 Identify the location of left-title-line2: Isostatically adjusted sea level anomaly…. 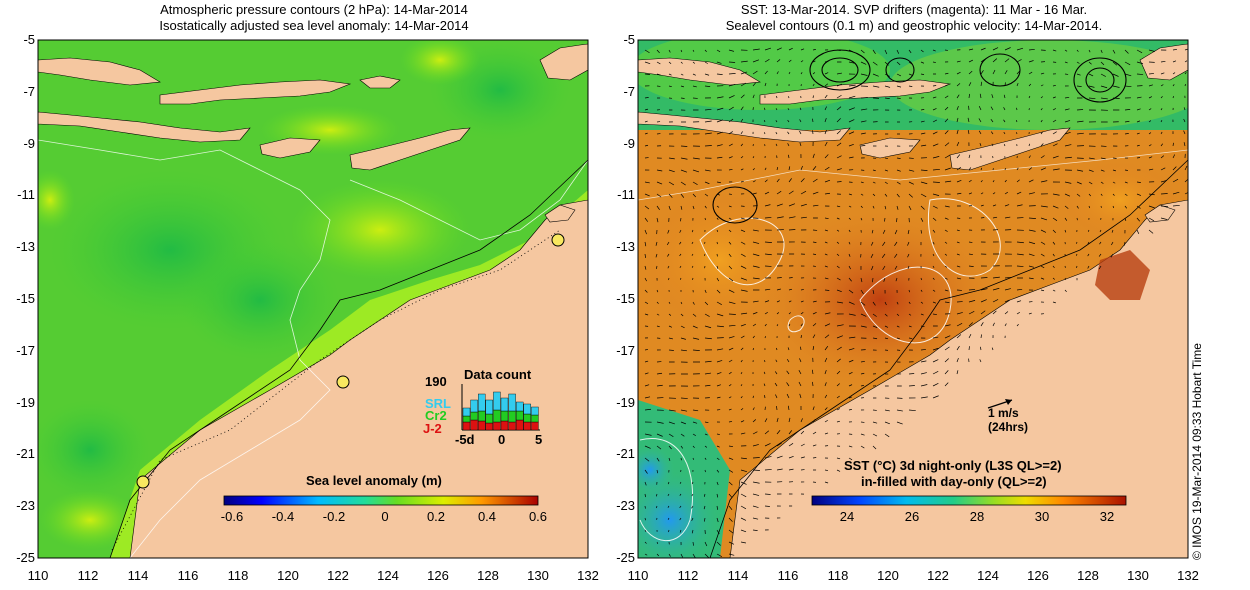
(314, 25).